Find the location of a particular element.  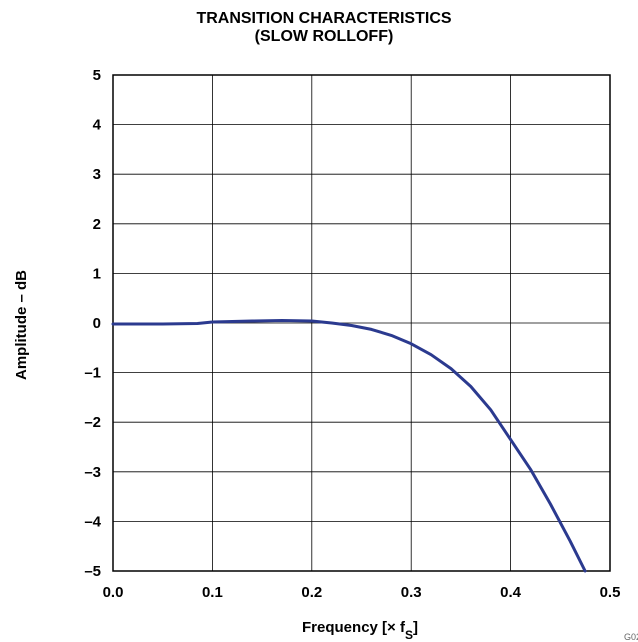

x-tick-label: 0.0 is located at coordinates (113, 592).